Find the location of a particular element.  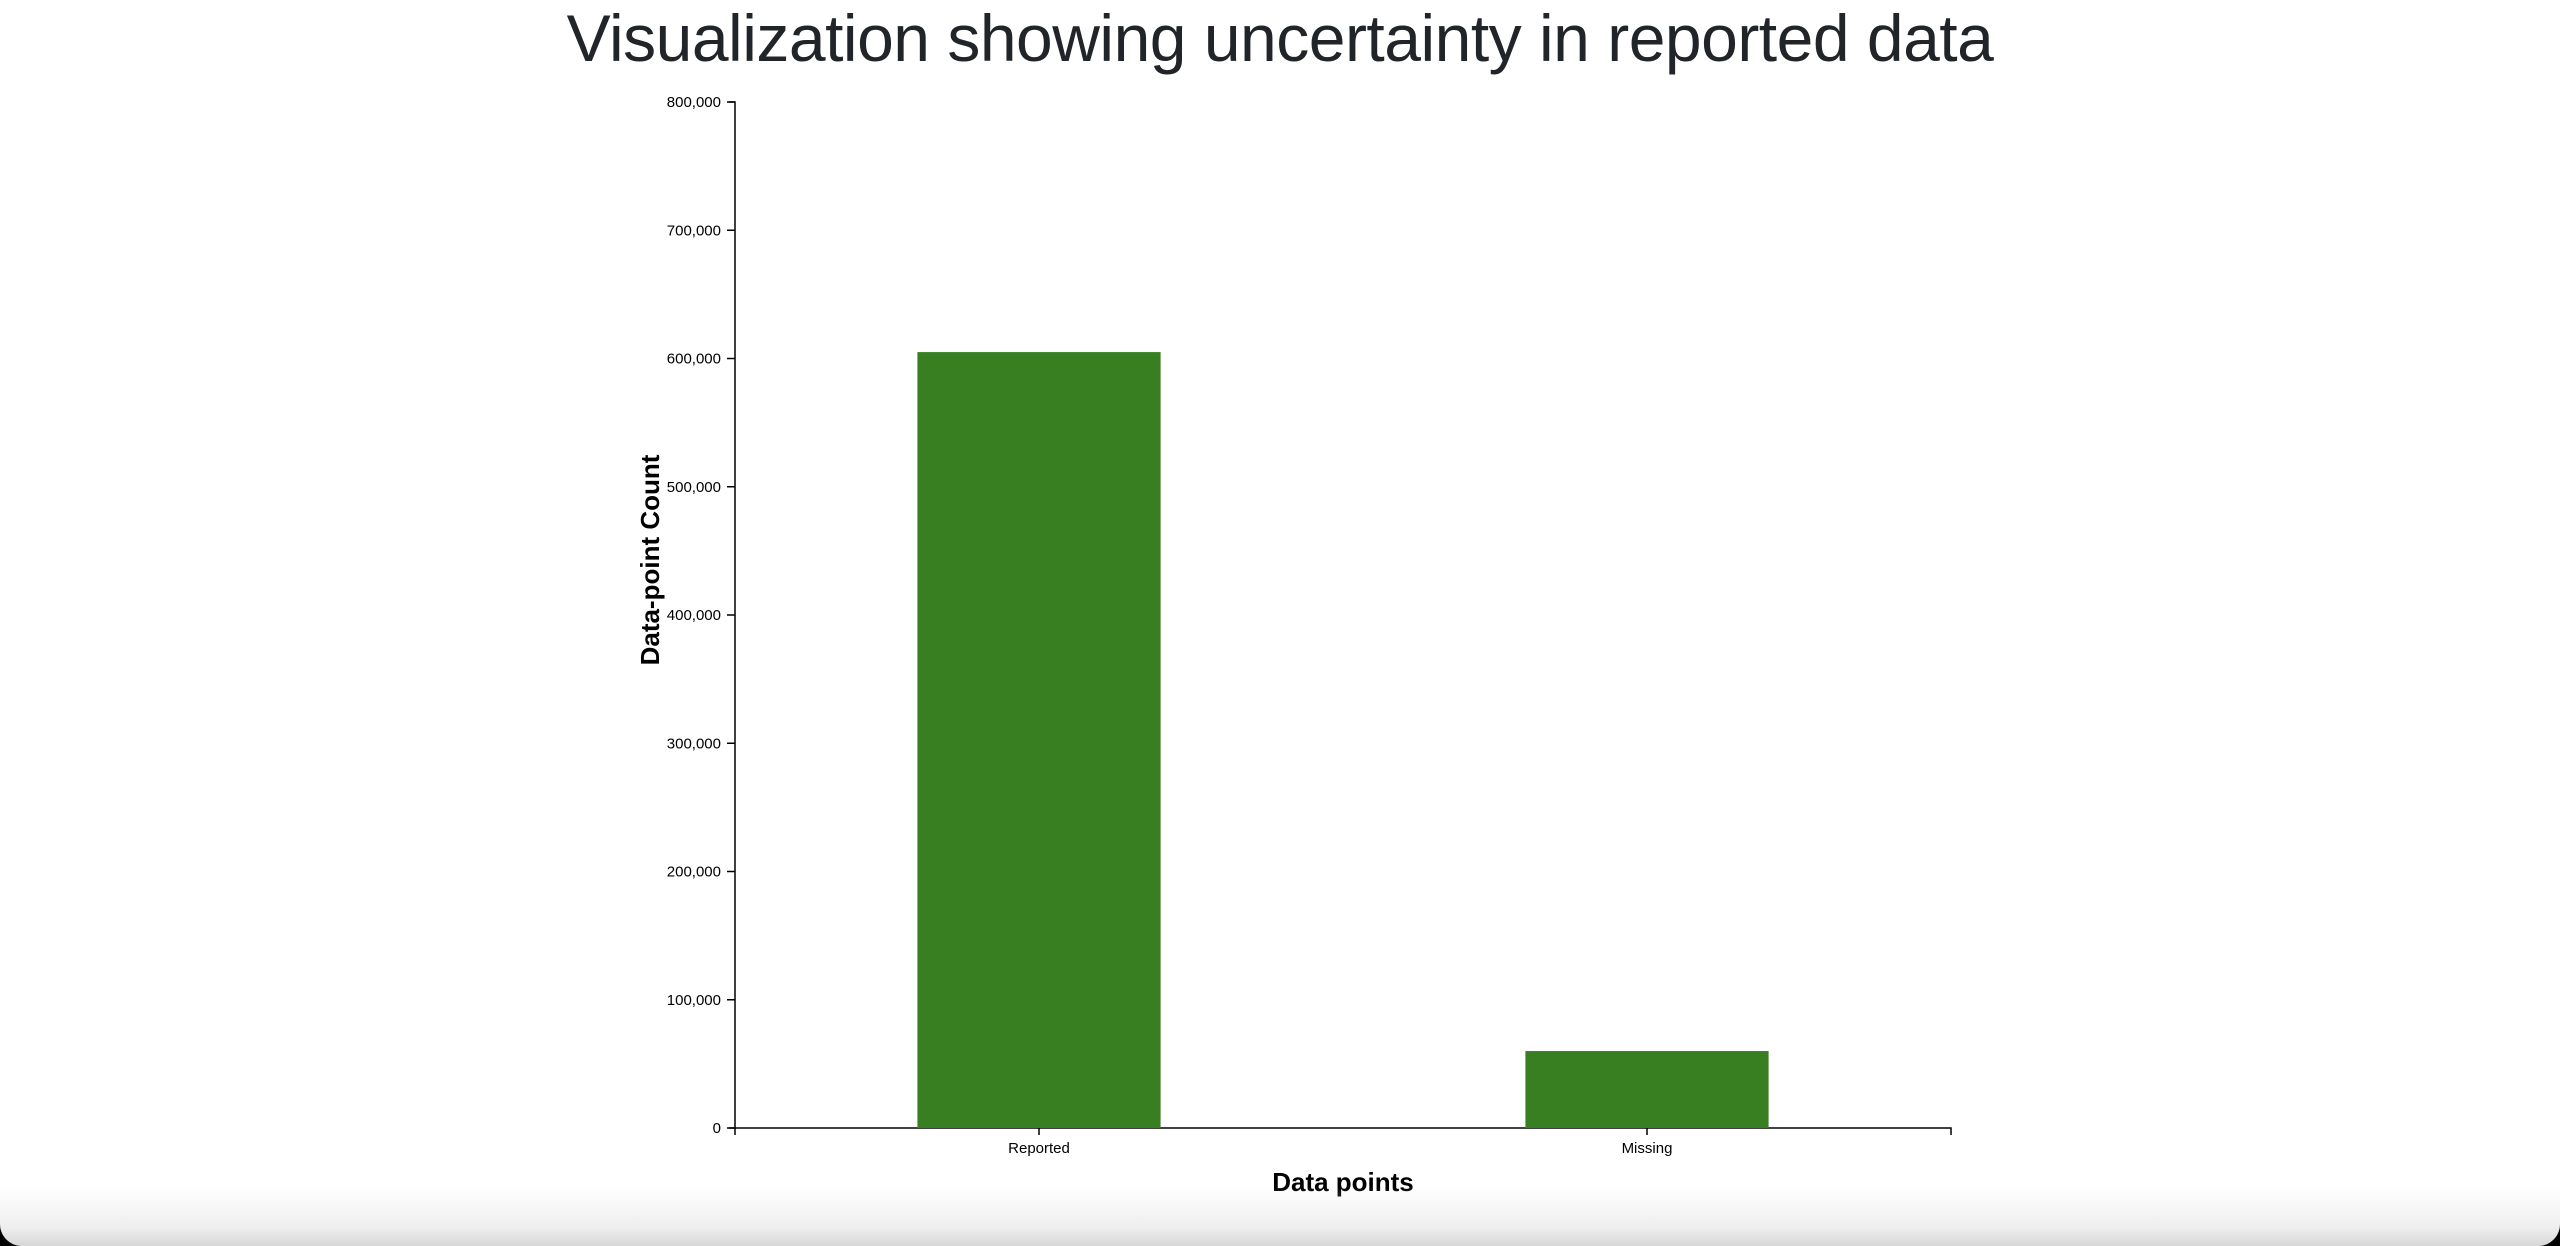

y-tick-label: 300,000 is located at coordinates (694, 743).